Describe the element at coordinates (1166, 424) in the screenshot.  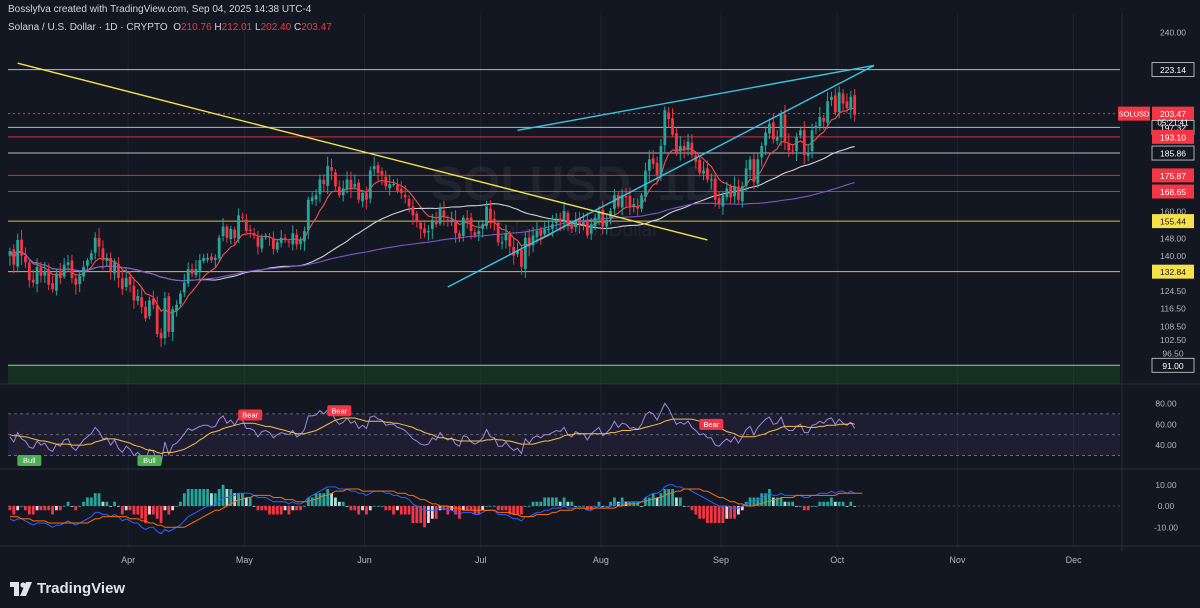
I see `rsi-tick-60.00: 60.00` at that location.